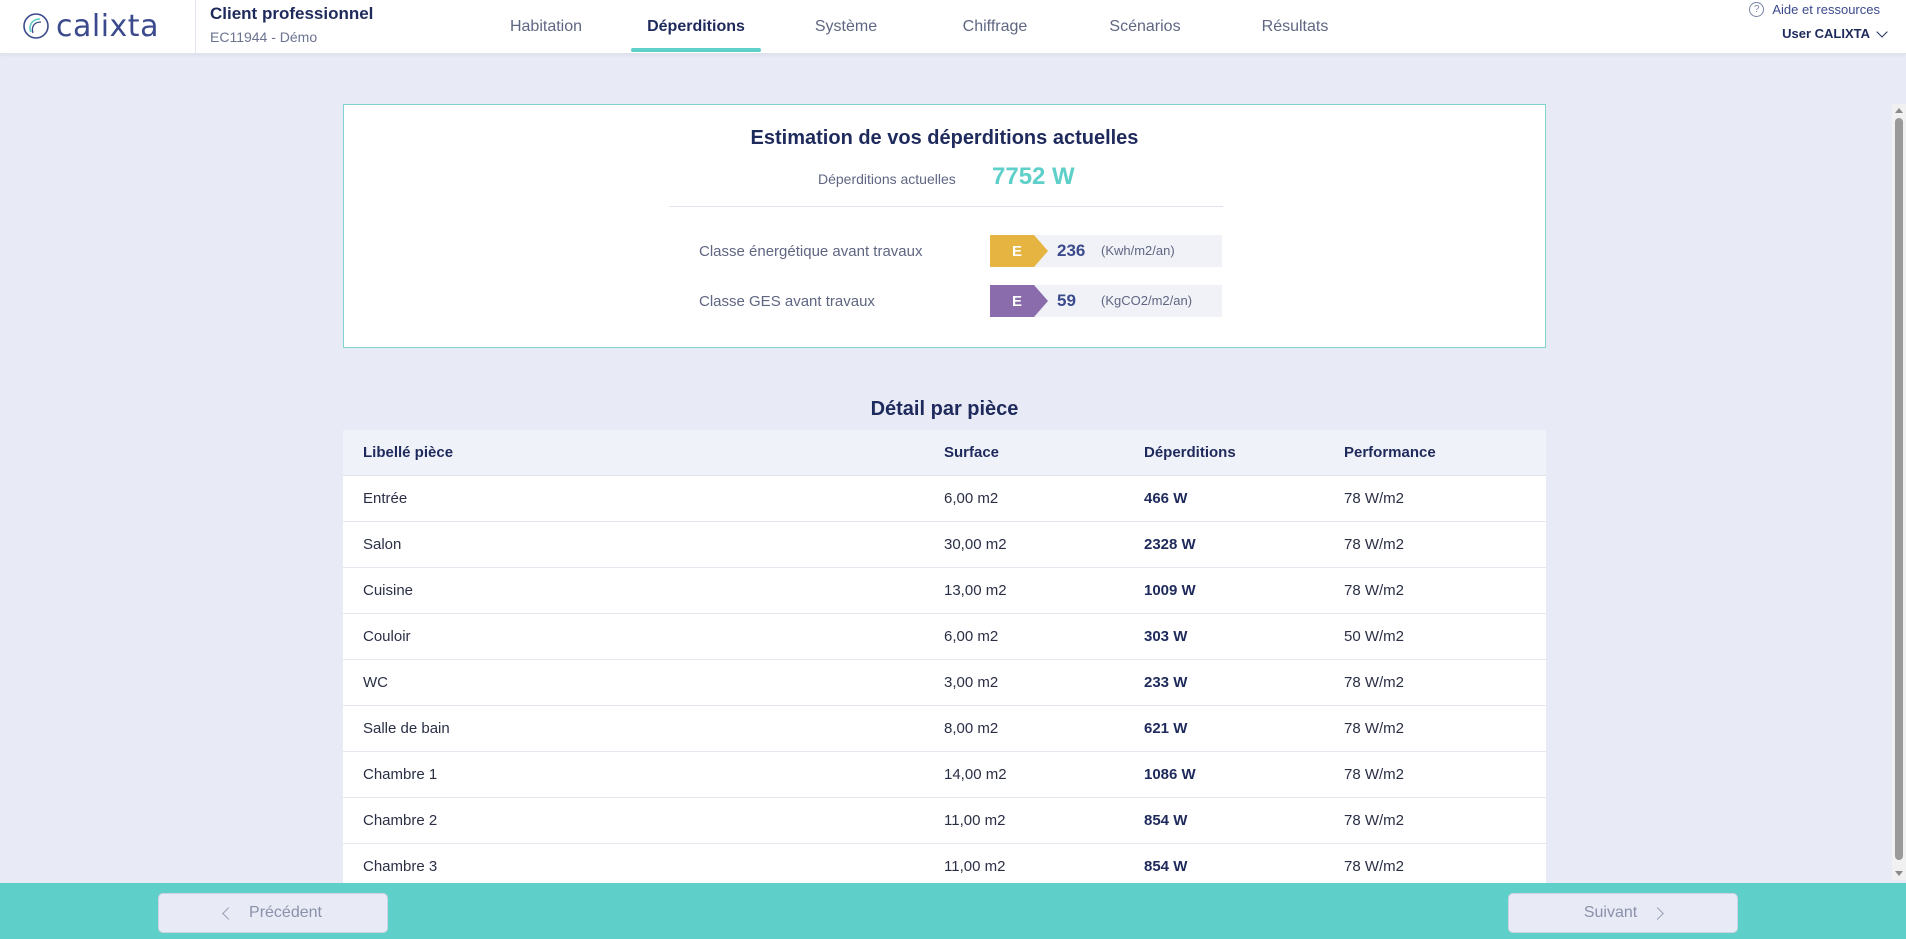 The height and width of the screenshot is (939, 1906). I want to click on page-scrollbar, so click(1899, 492).